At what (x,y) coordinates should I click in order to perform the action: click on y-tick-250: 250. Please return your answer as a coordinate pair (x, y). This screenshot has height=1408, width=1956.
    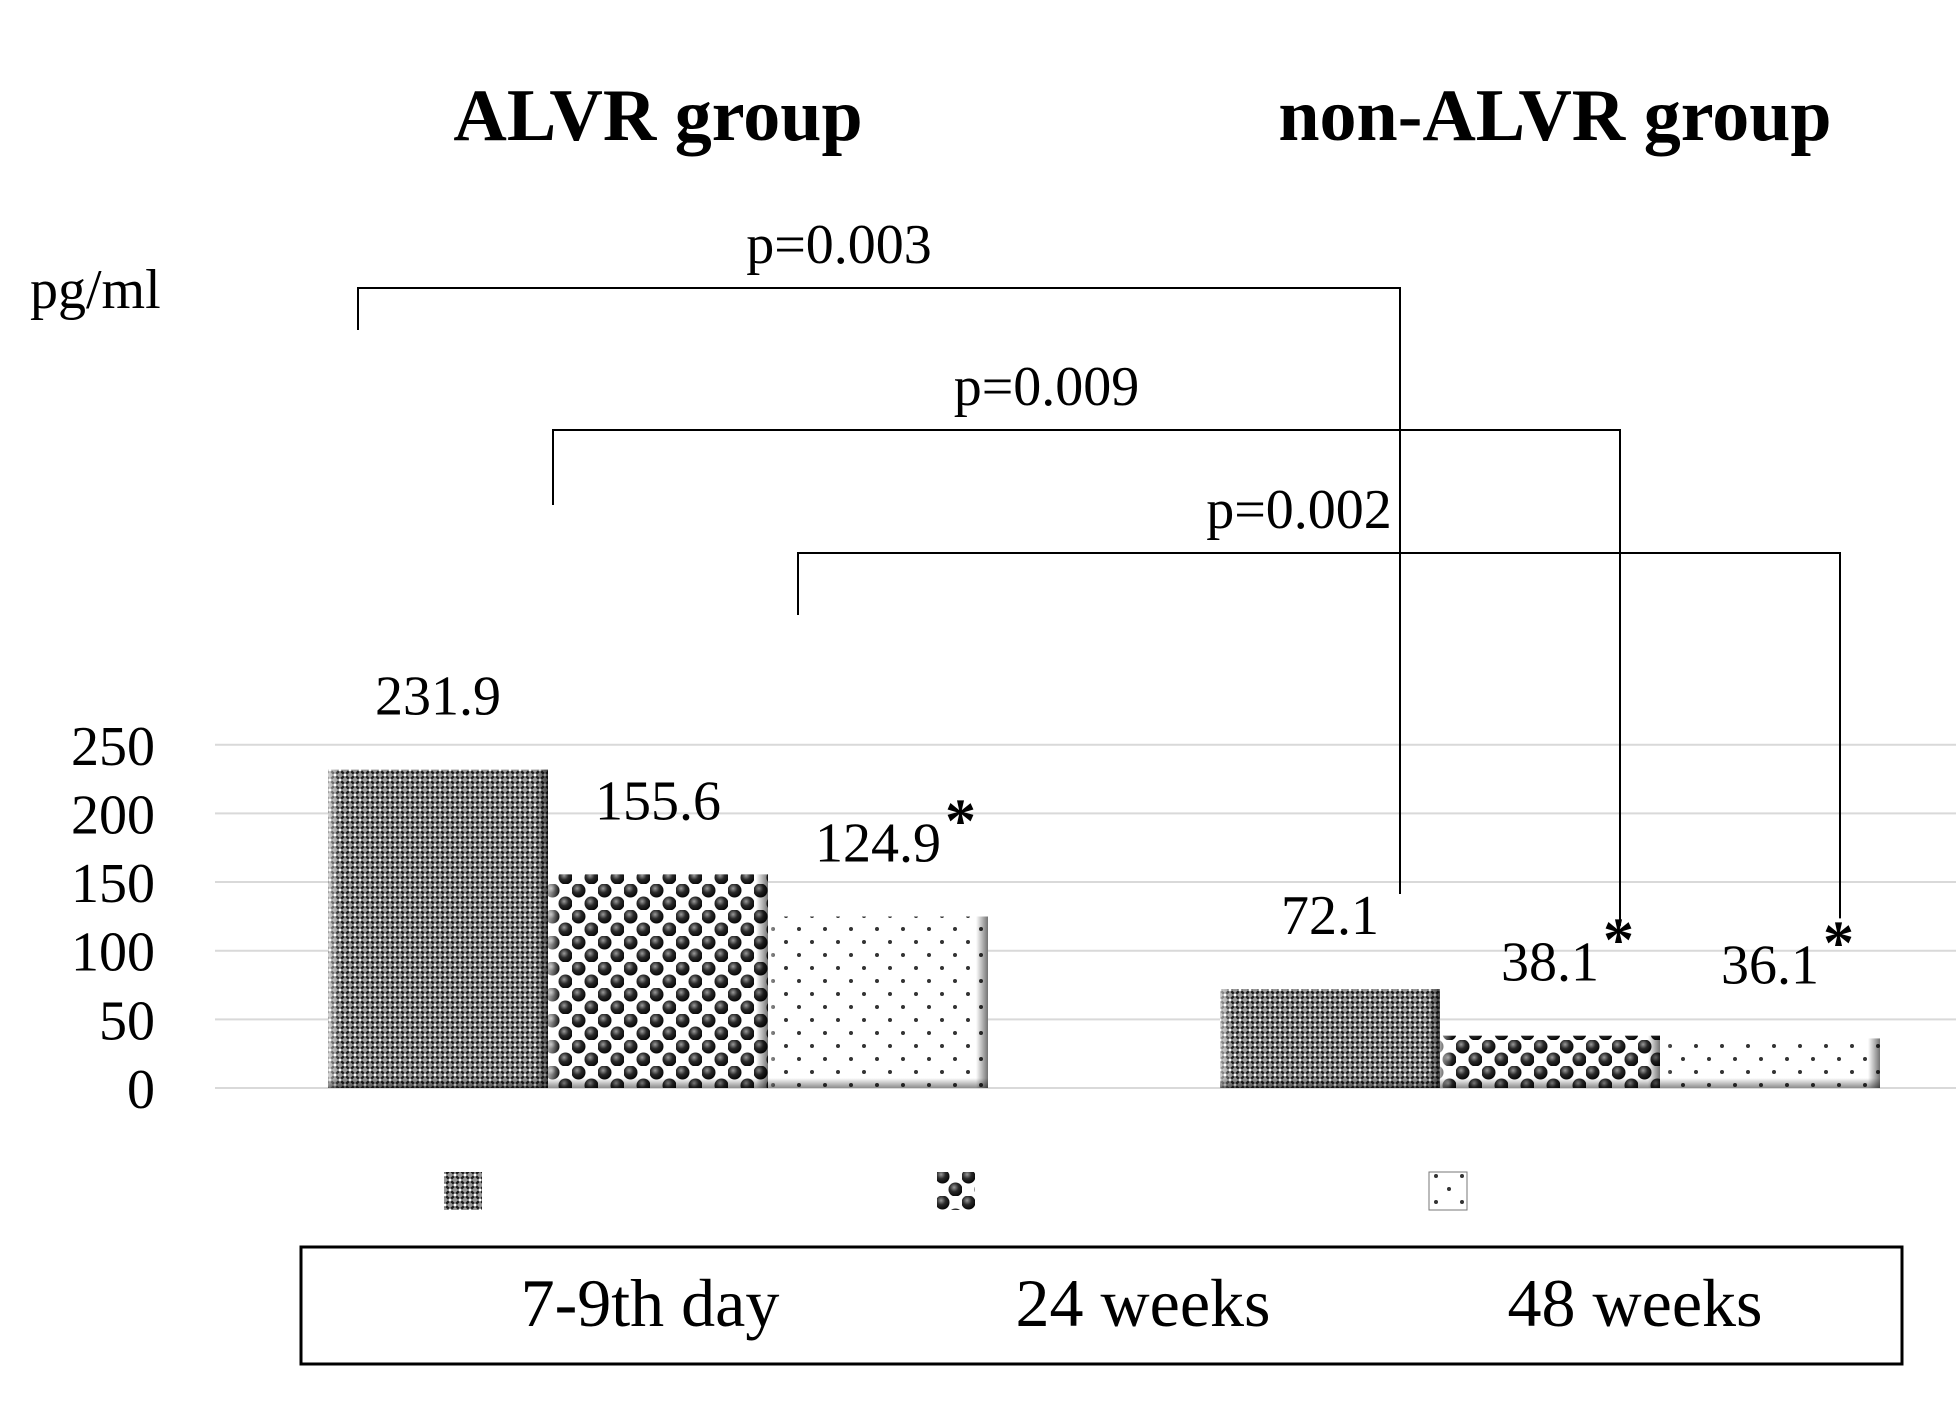
    Looking at the image, I should click on (113, 747).